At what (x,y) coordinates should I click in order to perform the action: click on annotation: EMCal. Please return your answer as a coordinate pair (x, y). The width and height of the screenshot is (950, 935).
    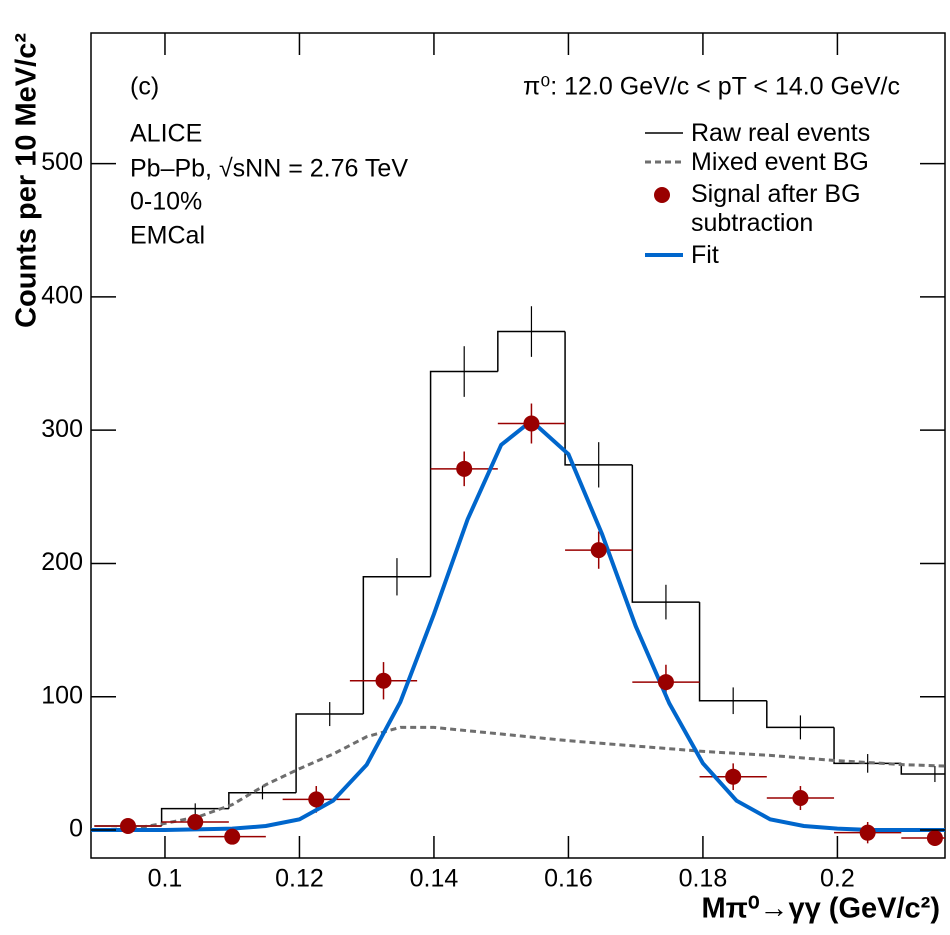
    Looking at the image, I should click on (167, 236).